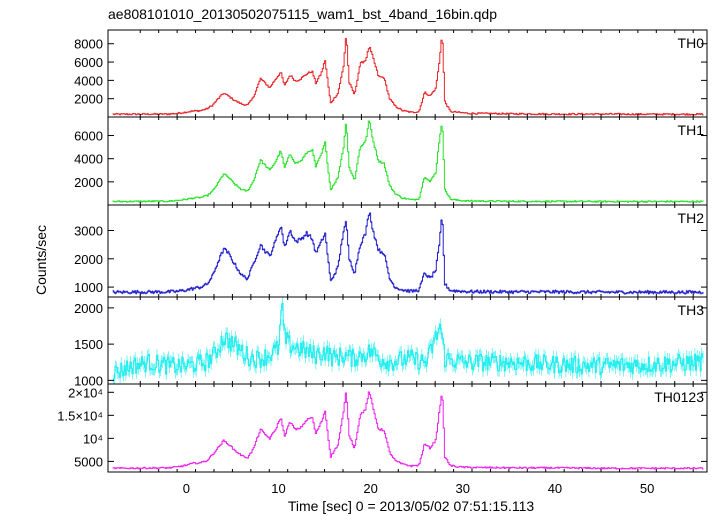  I want to click on series-errorbars-th3, so click(408, 340).